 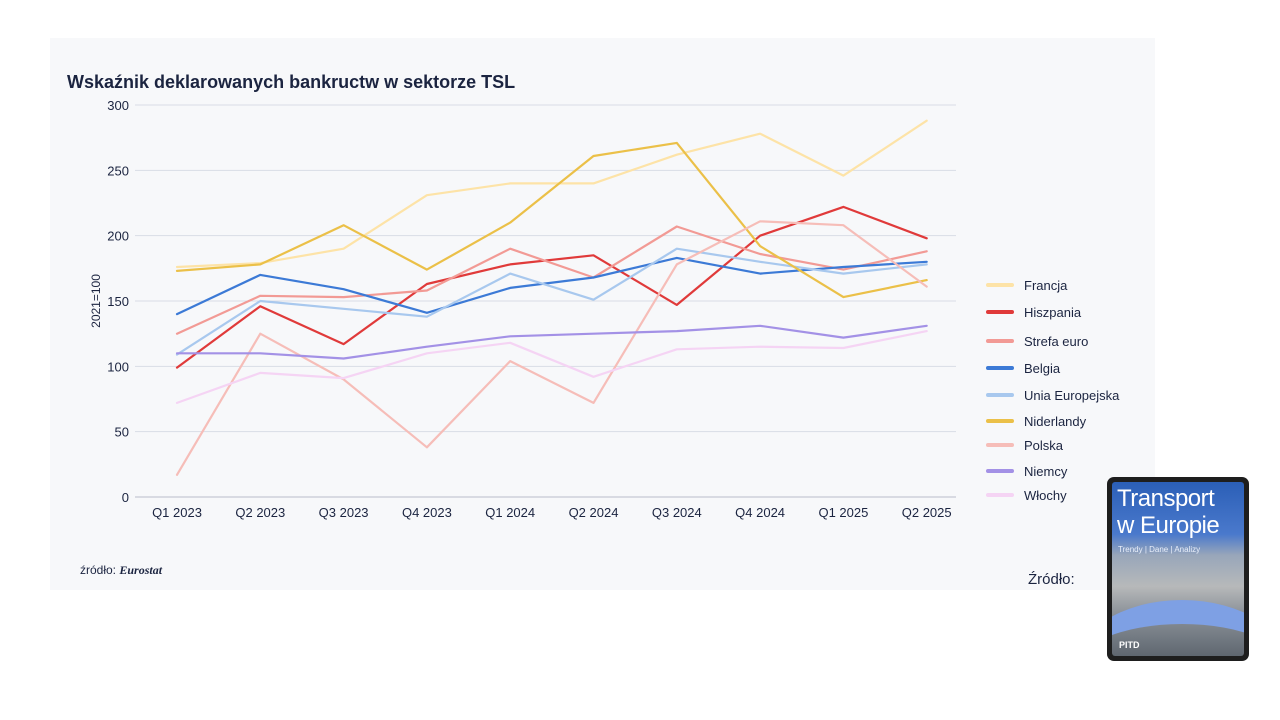 What do you see at coordinates (122, 432) in the screenshot?
I see `y-tick-label: 50` at bounding box center [122, 432].